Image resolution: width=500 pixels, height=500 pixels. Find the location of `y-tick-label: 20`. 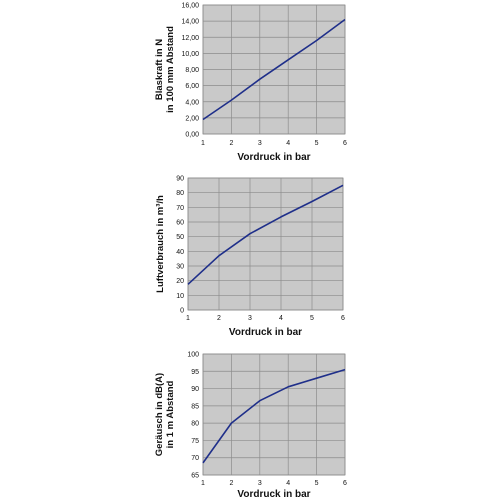

y-tick-label: 20 is located at coordinates (180, 281).